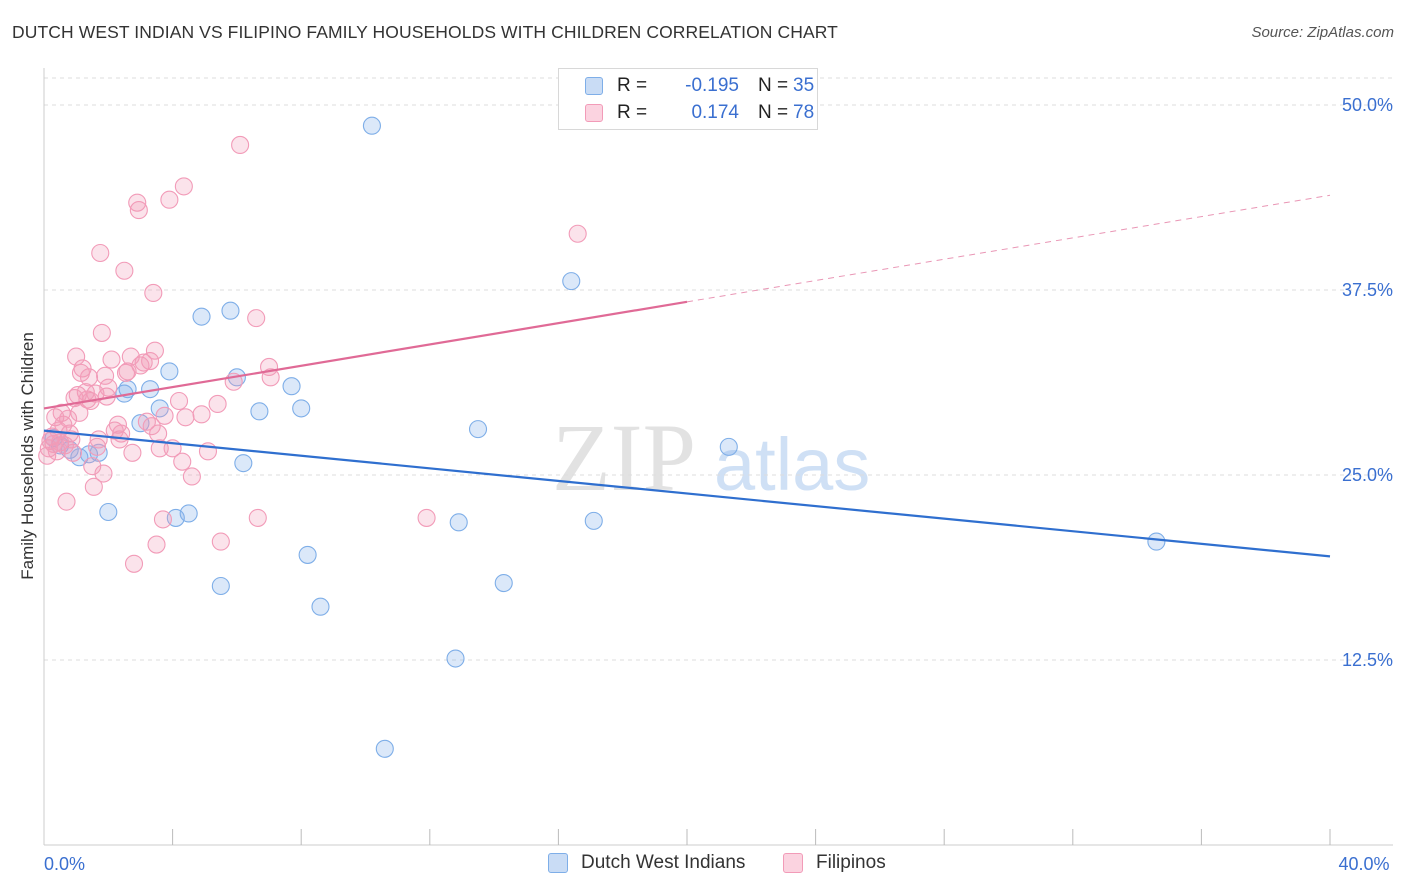  What do you see at coordinates (1322, 32) in the screenshot?
I see `source-label: Source: ZipAtlas.com` at bounding box center [1322, 32].